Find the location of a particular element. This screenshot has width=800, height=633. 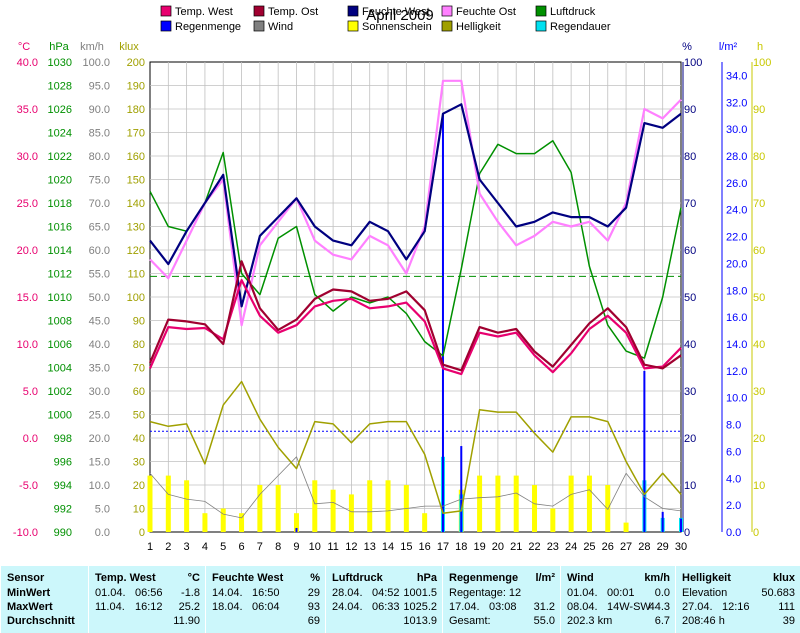

line-temp-ost is located at coordinates (415, 316).